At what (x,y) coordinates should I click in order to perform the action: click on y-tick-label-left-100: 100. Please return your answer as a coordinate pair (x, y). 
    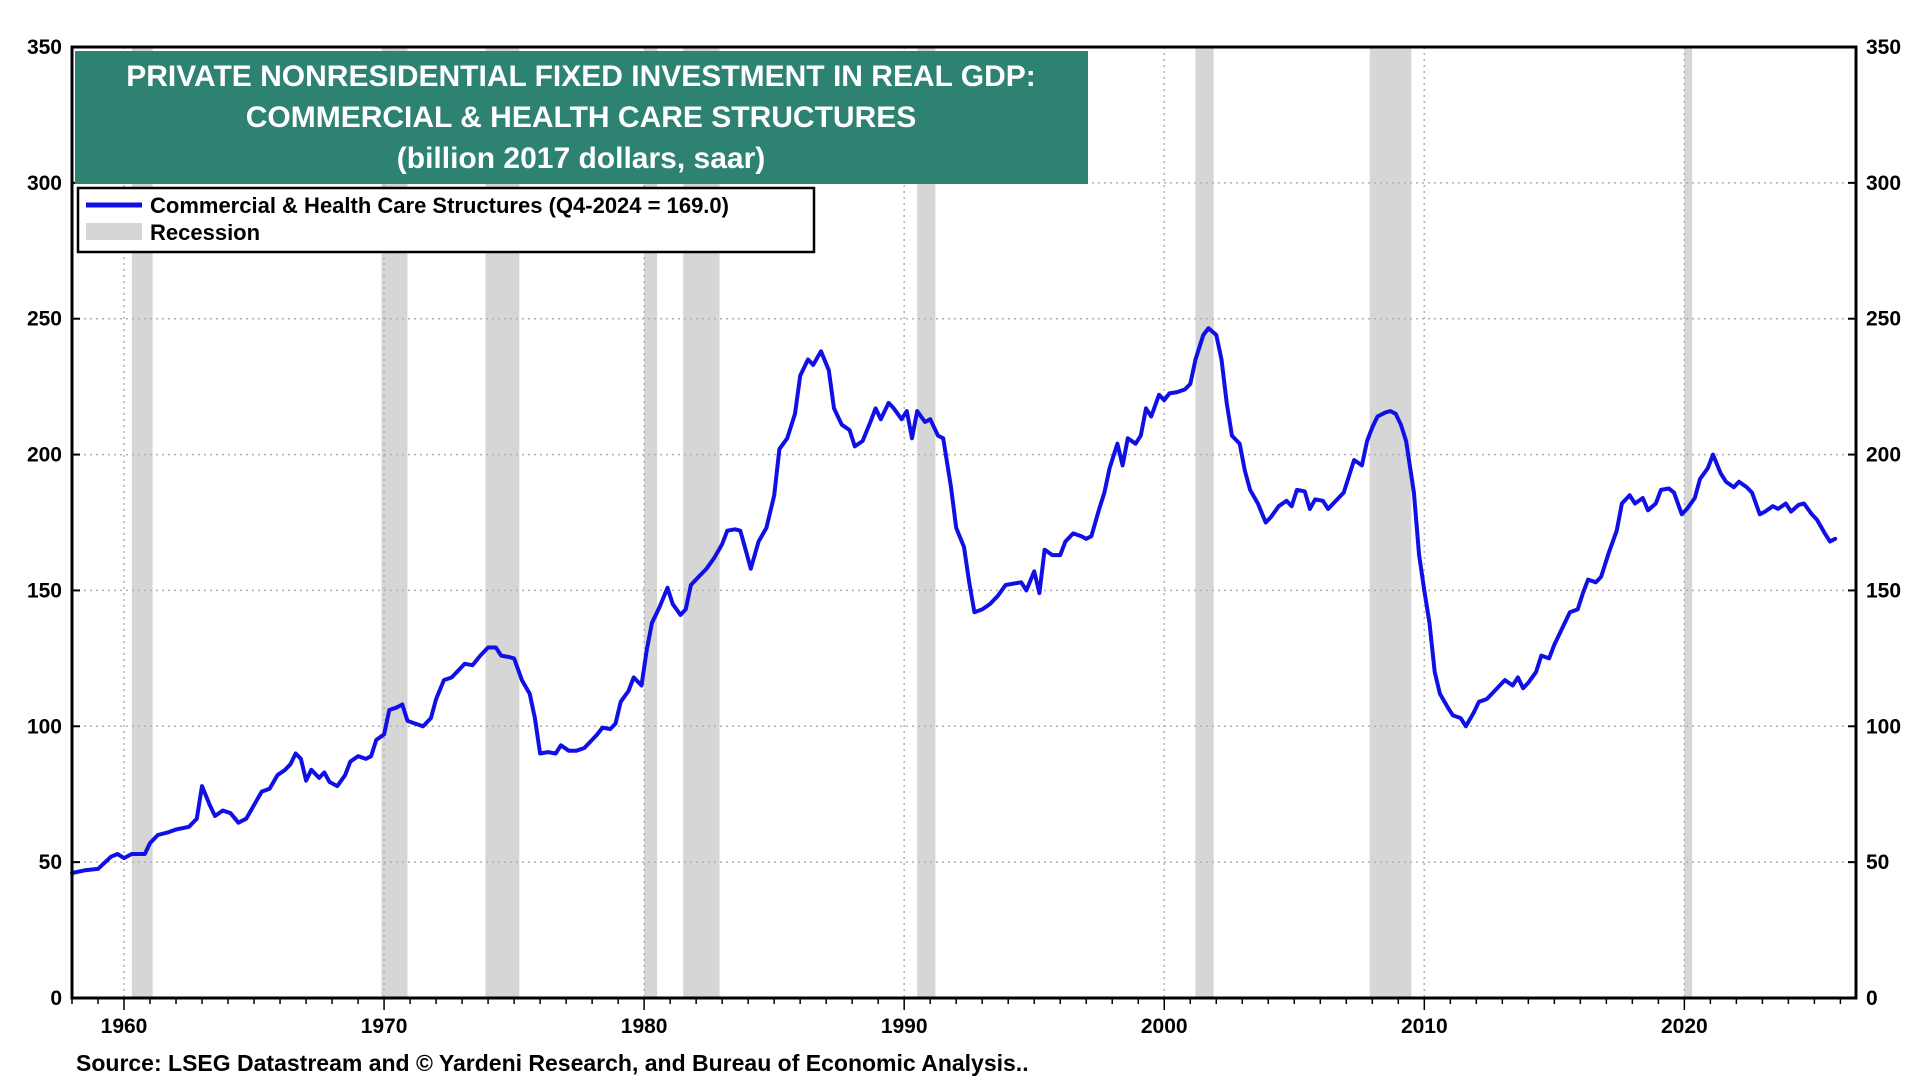
    Looking at the image, I should click on (44, 726).